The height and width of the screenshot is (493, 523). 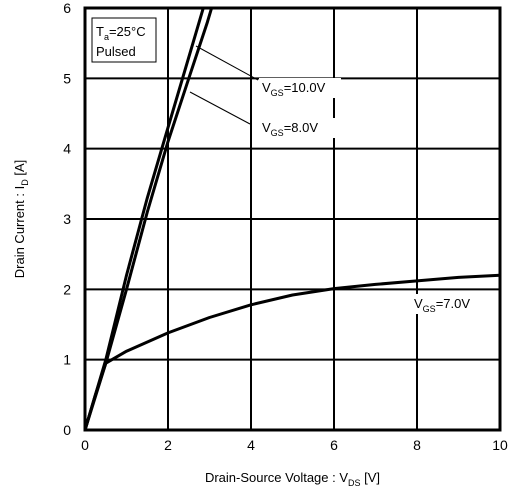 I want to click on x-tick-label: 6, so click(x=334, y=445).